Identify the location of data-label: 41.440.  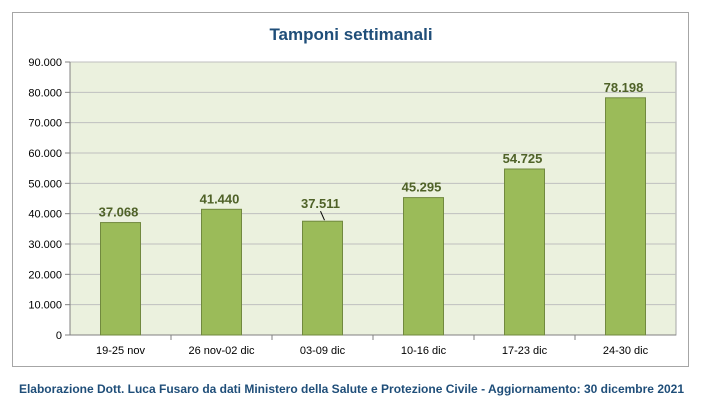
(220, 198).